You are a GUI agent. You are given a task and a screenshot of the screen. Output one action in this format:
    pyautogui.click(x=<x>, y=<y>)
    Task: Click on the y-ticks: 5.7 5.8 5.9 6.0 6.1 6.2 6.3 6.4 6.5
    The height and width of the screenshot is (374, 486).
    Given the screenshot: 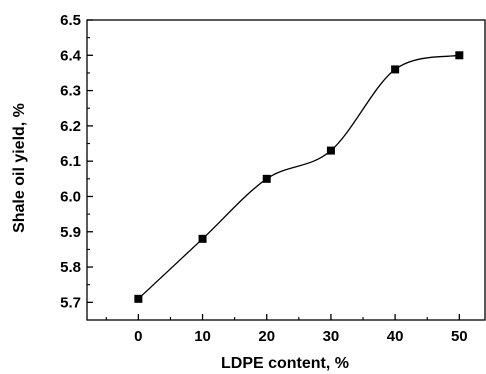 What is the action you would take?
    pyautogui.click(x=76, y=161)
    